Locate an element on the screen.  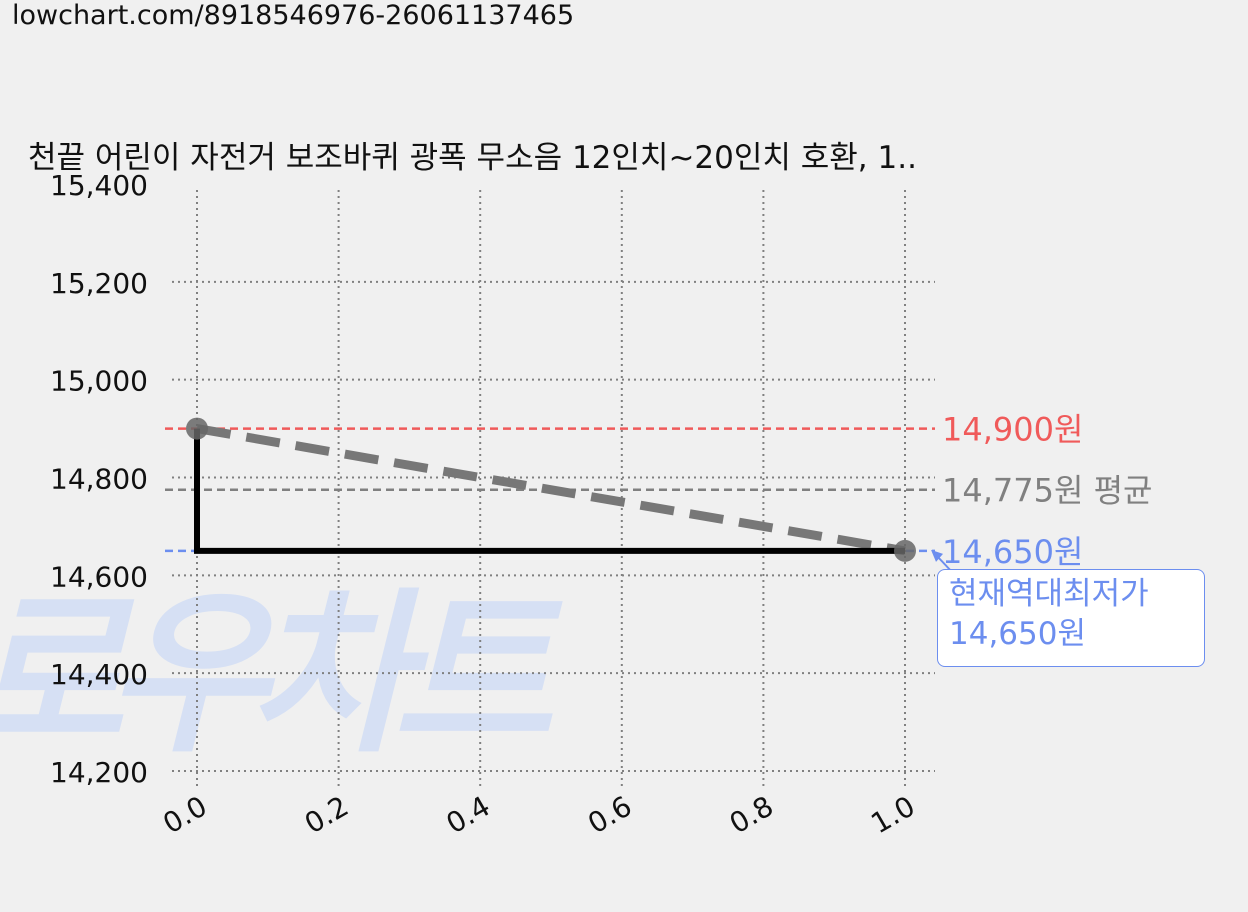
reference-labels: 14,900원 14,775원 평균 14,650원 is located at coordinates (1047, 491).